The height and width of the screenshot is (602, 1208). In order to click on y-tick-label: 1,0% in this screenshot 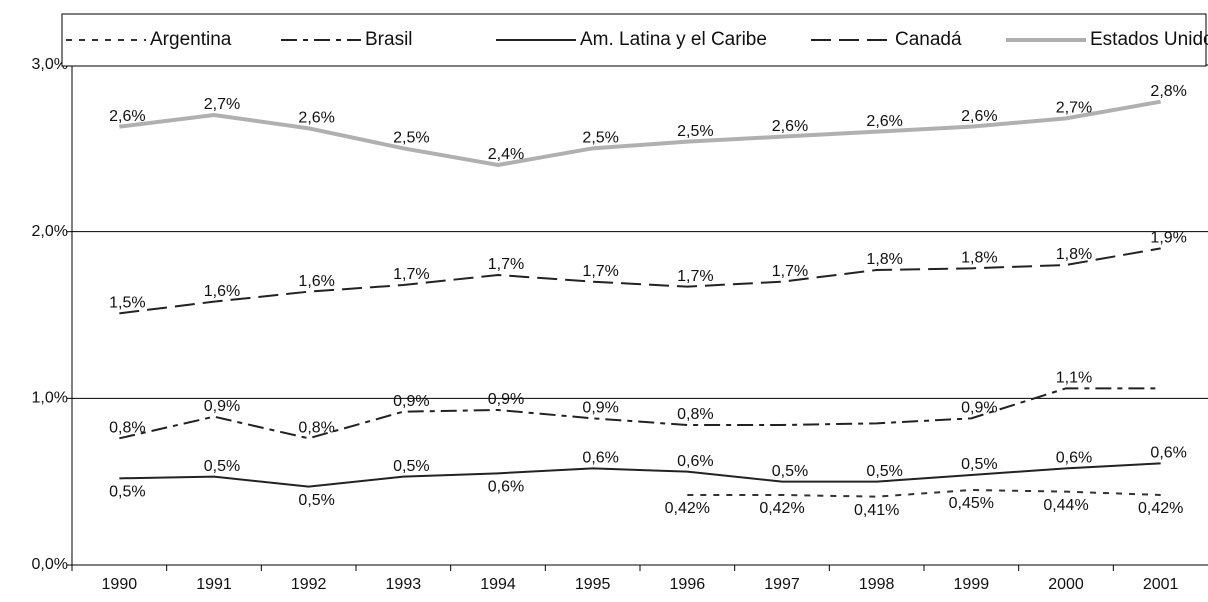, I will do `click(50, 398)`.